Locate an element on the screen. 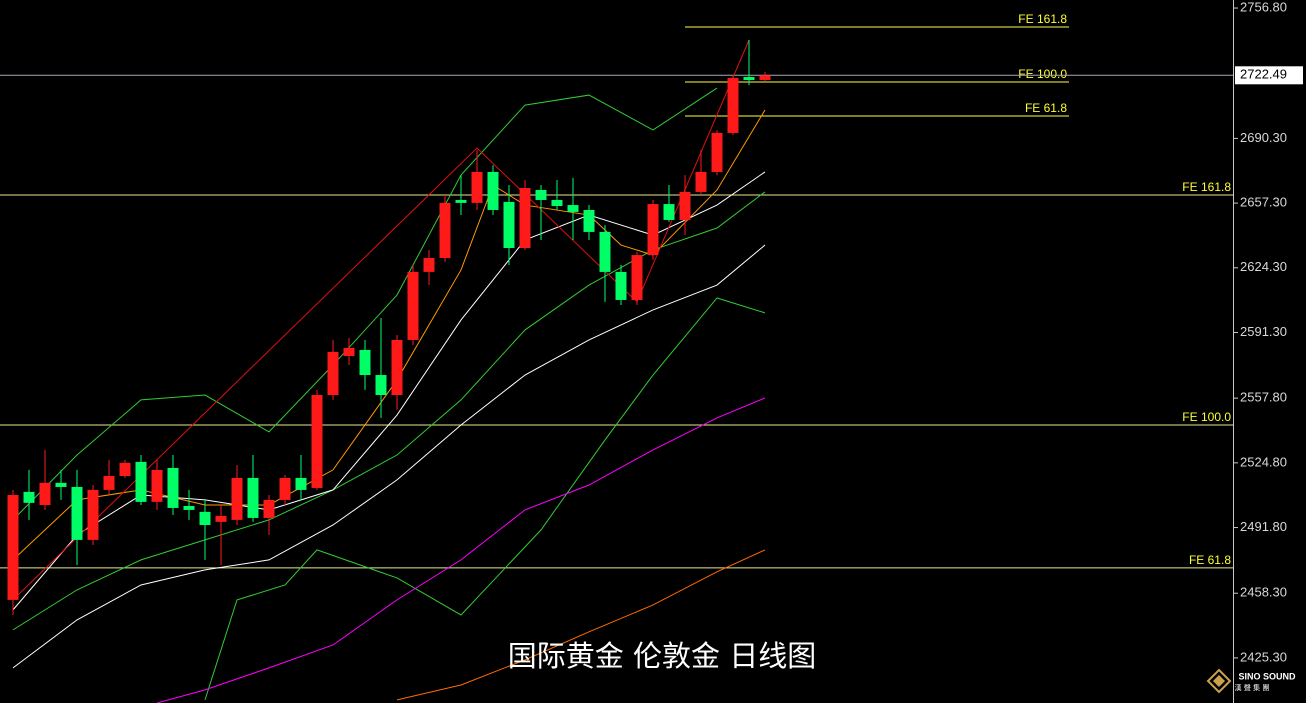 The width and height of the screenshot is (1306, 703). logo-icon-inner is located at coordinates (1219, 681).